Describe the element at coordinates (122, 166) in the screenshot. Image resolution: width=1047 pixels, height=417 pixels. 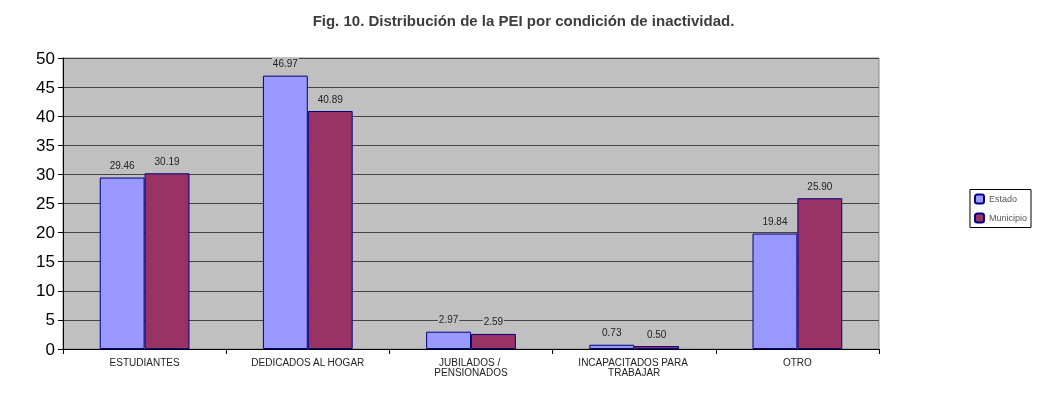
I see `data-label: 29.46` at that location.